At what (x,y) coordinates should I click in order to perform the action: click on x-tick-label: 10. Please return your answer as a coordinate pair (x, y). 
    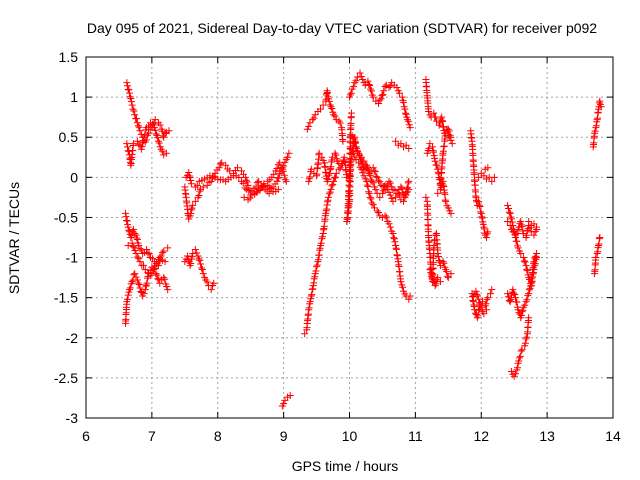
    Looking at the image, I should click on (350, 436).